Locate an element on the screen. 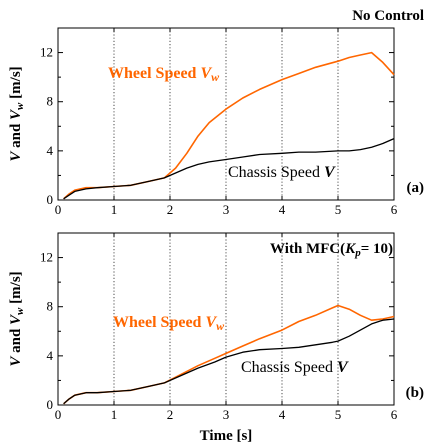  x-tick-label-a-1: 1 is located at coordinates (114, 209).